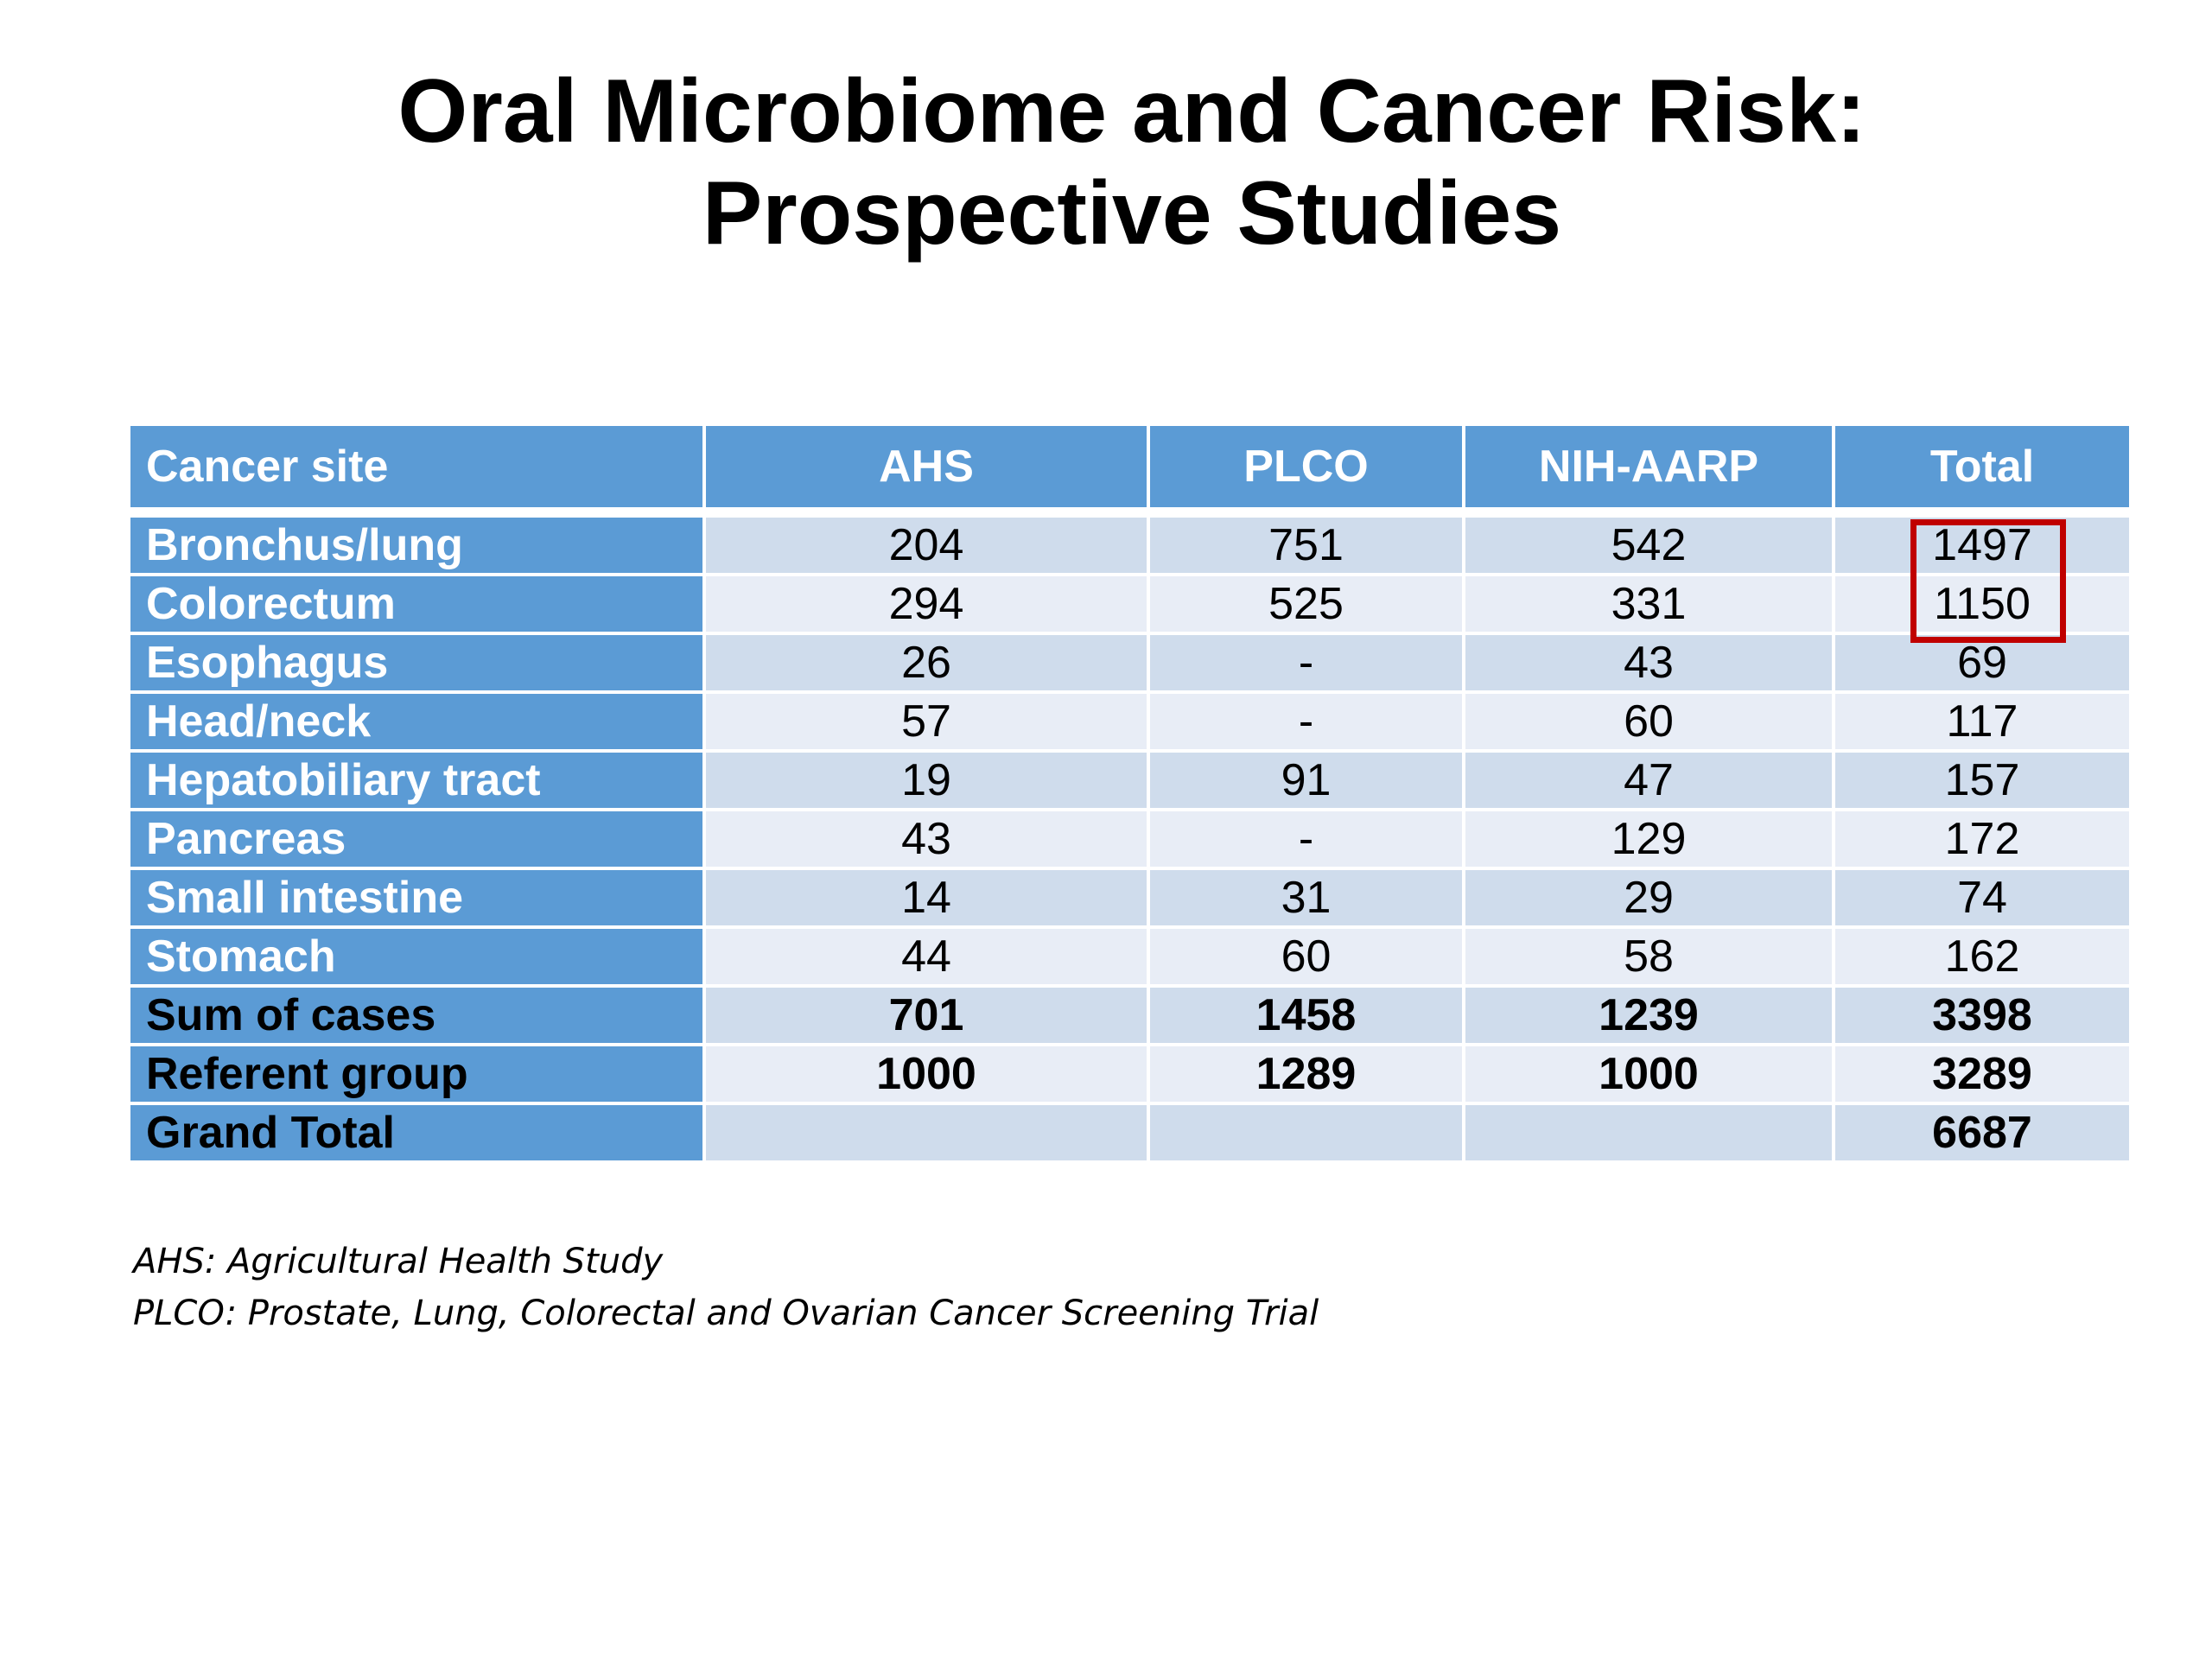 Image resolution: width=2212 pixels, height=1659 pixels. Describe the element at coordinates (1306, 957) in the screenshot. I see `plco-cell: 60` at that location.